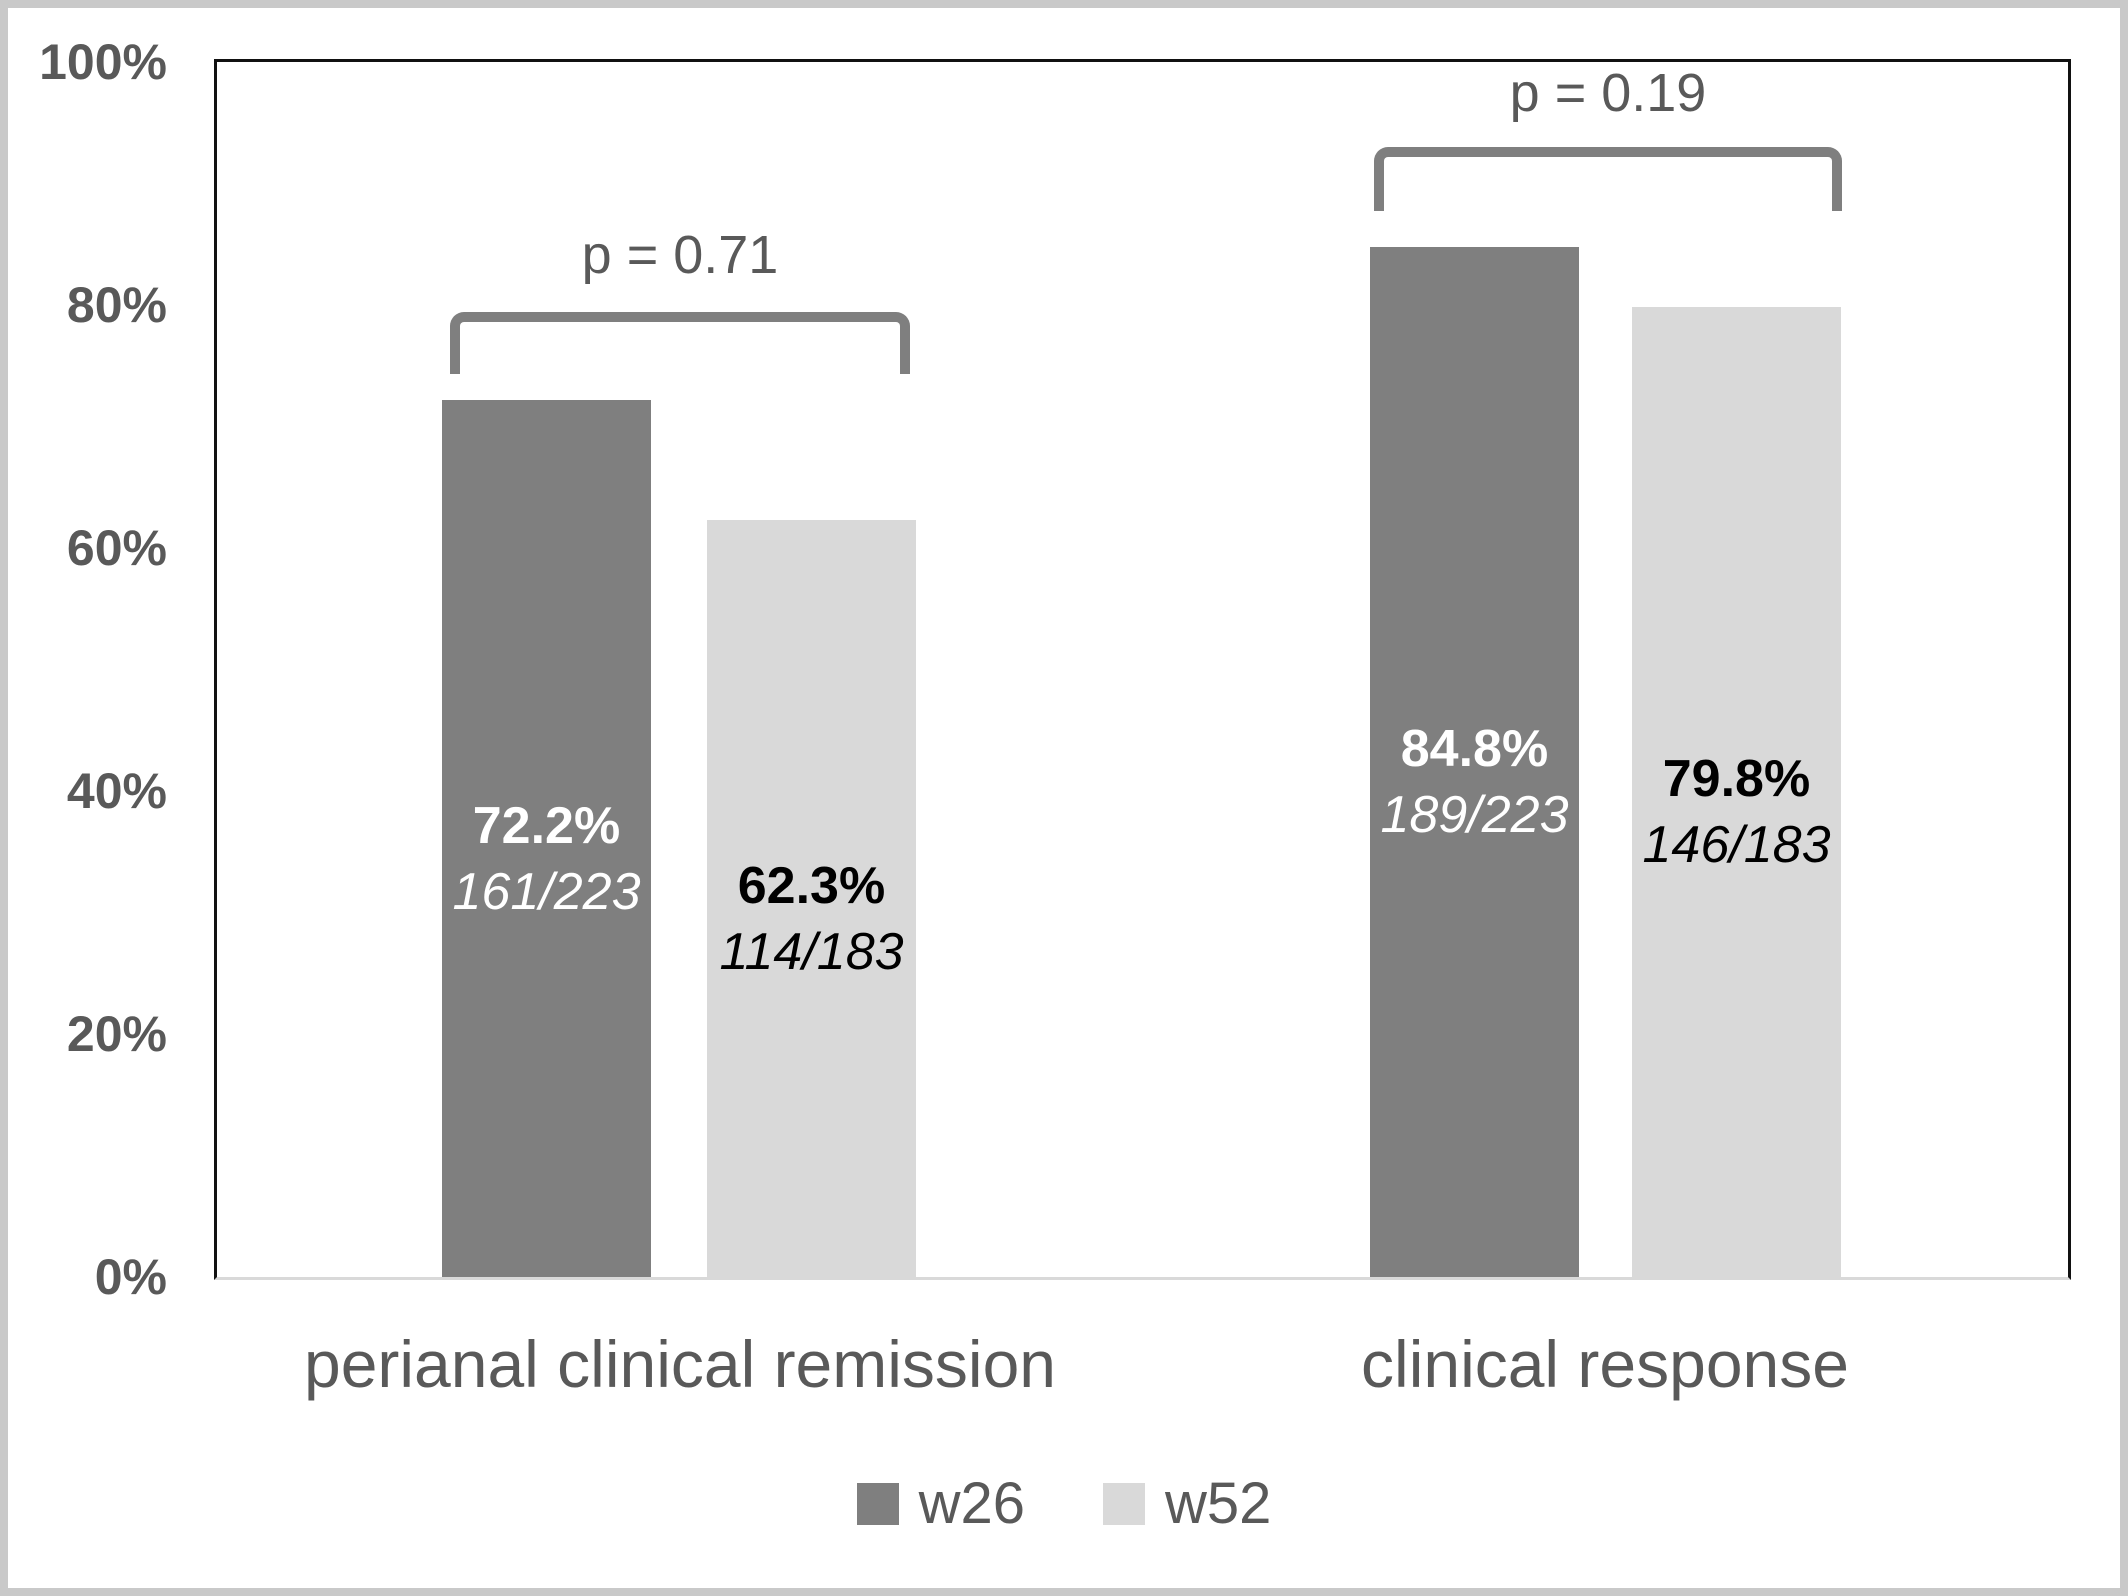 The width and height of the screenshot is (2128, 1596). I want to click on legend-swatch-w52, so click(1124, 1504).